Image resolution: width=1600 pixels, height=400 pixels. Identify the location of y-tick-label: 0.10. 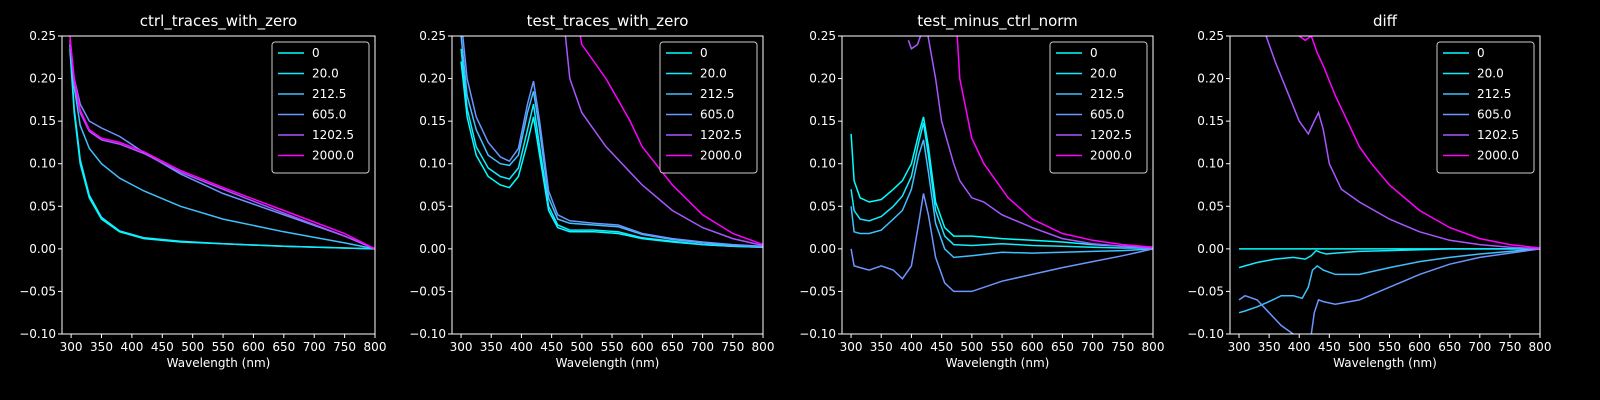
(1210, 164).